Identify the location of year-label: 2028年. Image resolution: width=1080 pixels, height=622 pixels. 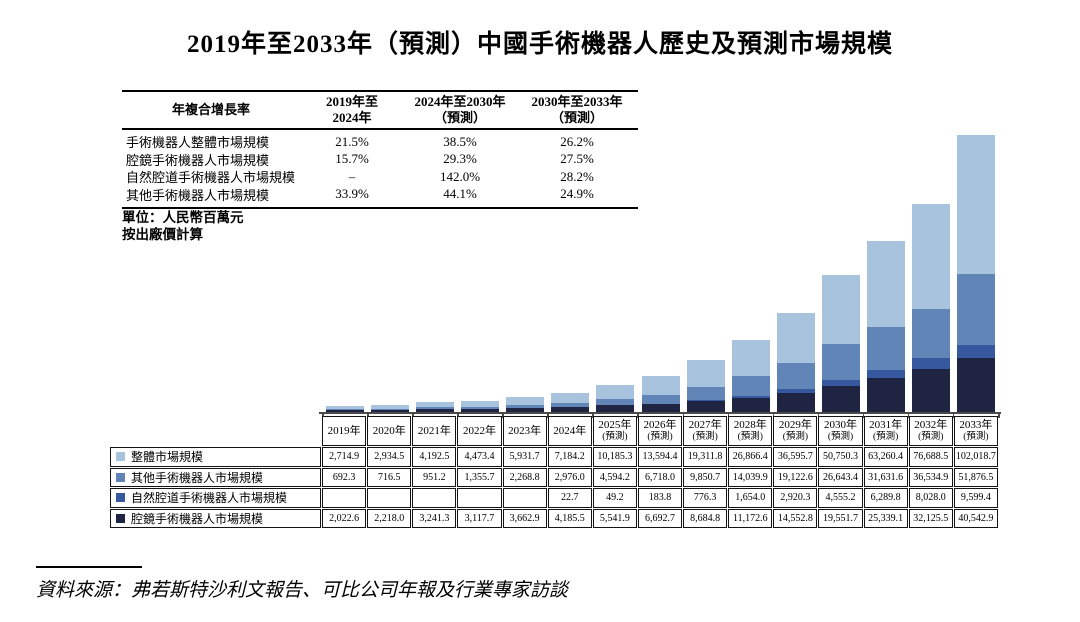
(750, 425).